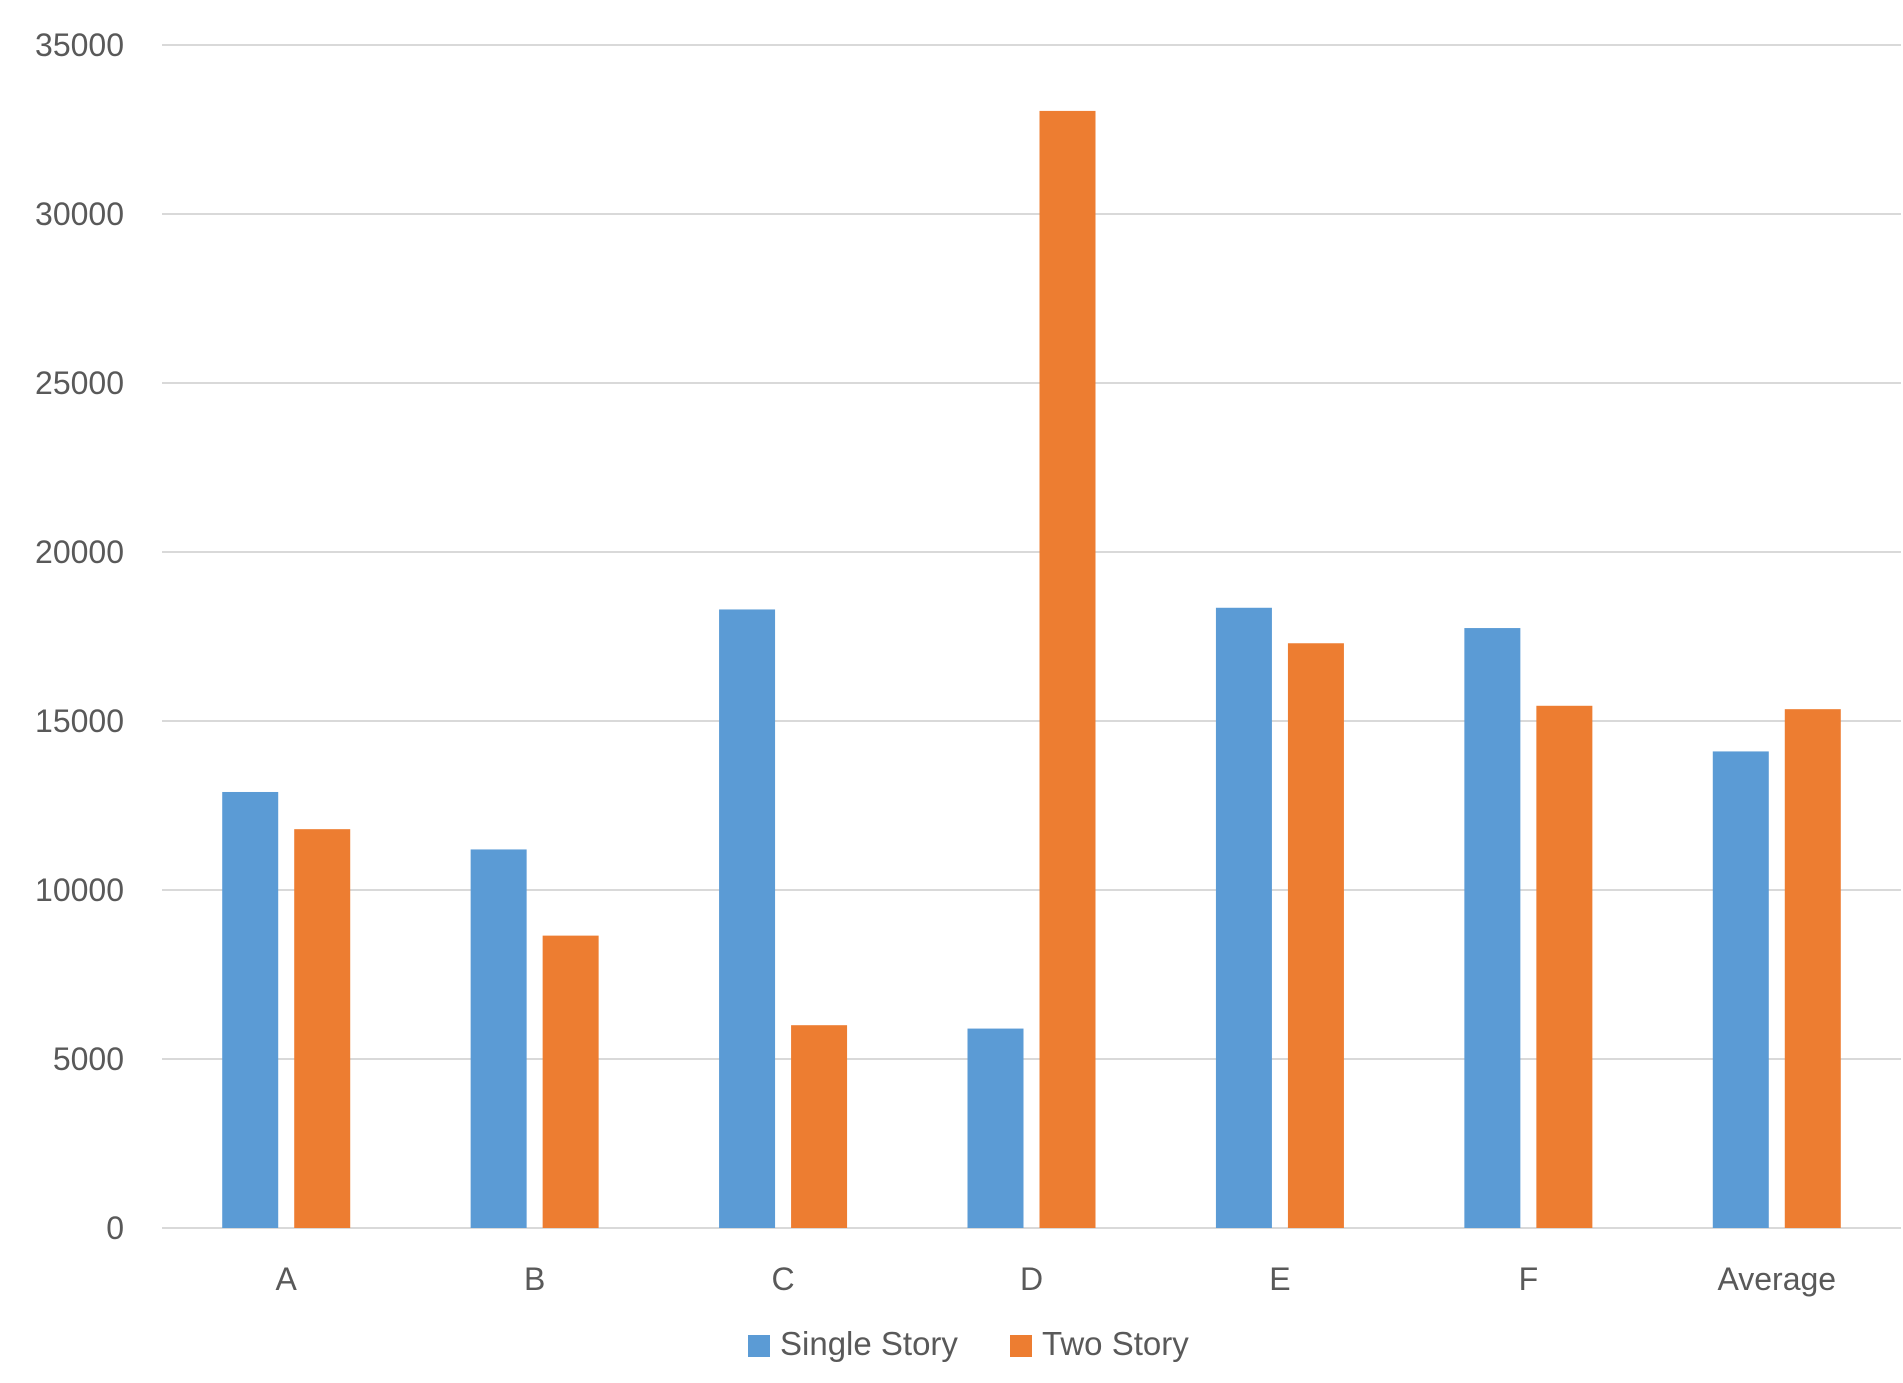 The height and width of the screenshot is (1383, 1903). What do you see at coordinates (498, 1038) in the screenshot?
I see `bar-single-story-b` at bounding box center [498, 1038].